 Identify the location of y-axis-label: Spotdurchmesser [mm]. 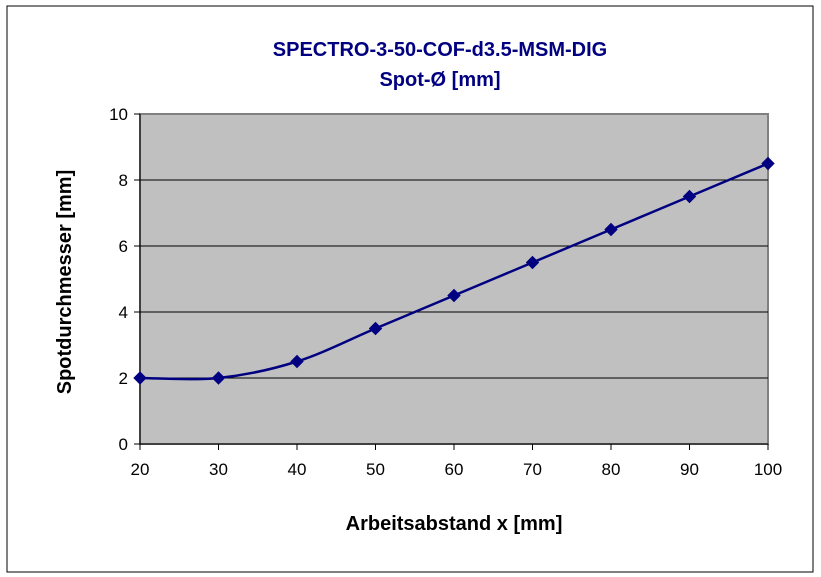
(65, 282).